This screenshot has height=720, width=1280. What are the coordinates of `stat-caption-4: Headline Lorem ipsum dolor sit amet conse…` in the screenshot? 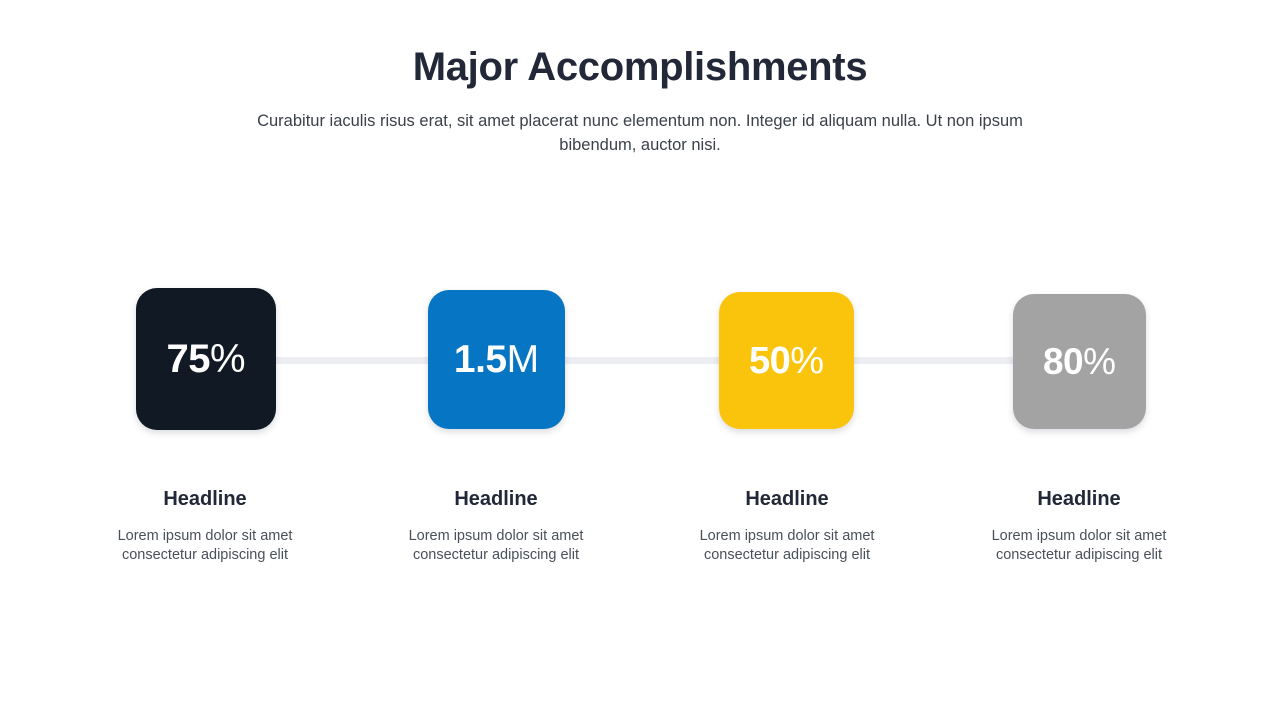 It's located at (1079, 526).